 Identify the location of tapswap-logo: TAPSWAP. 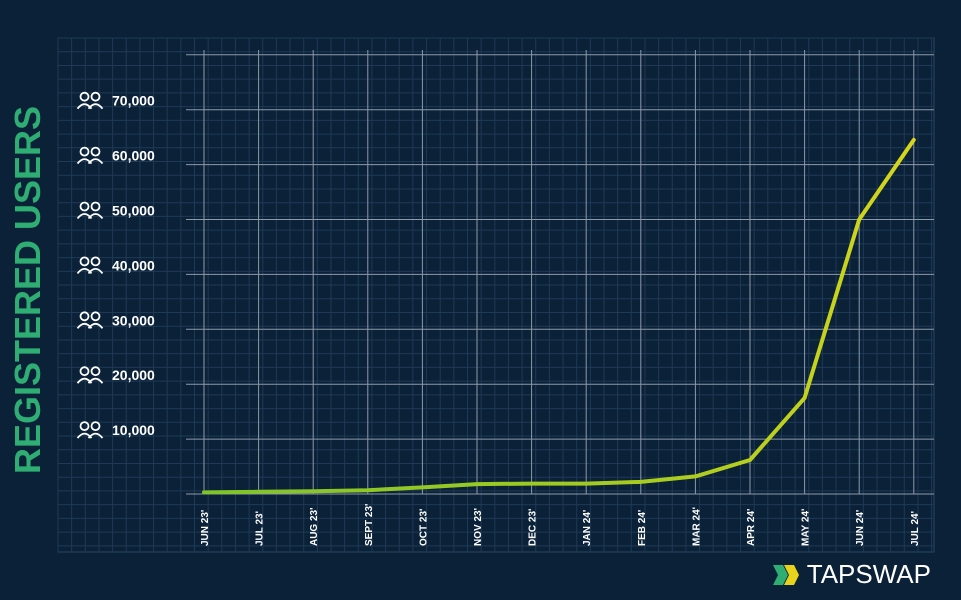
(851, 574).